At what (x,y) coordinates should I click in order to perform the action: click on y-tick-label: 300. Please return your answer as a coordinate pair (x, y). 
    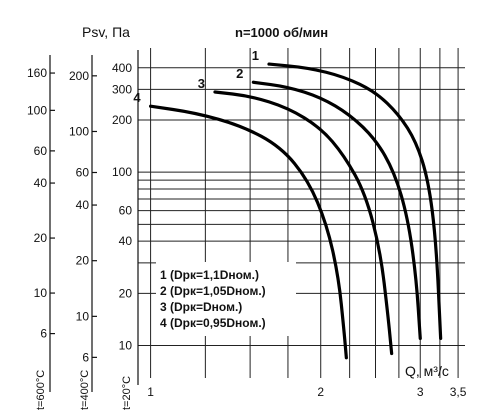
    Looking at the image, I should click on (122, 89).